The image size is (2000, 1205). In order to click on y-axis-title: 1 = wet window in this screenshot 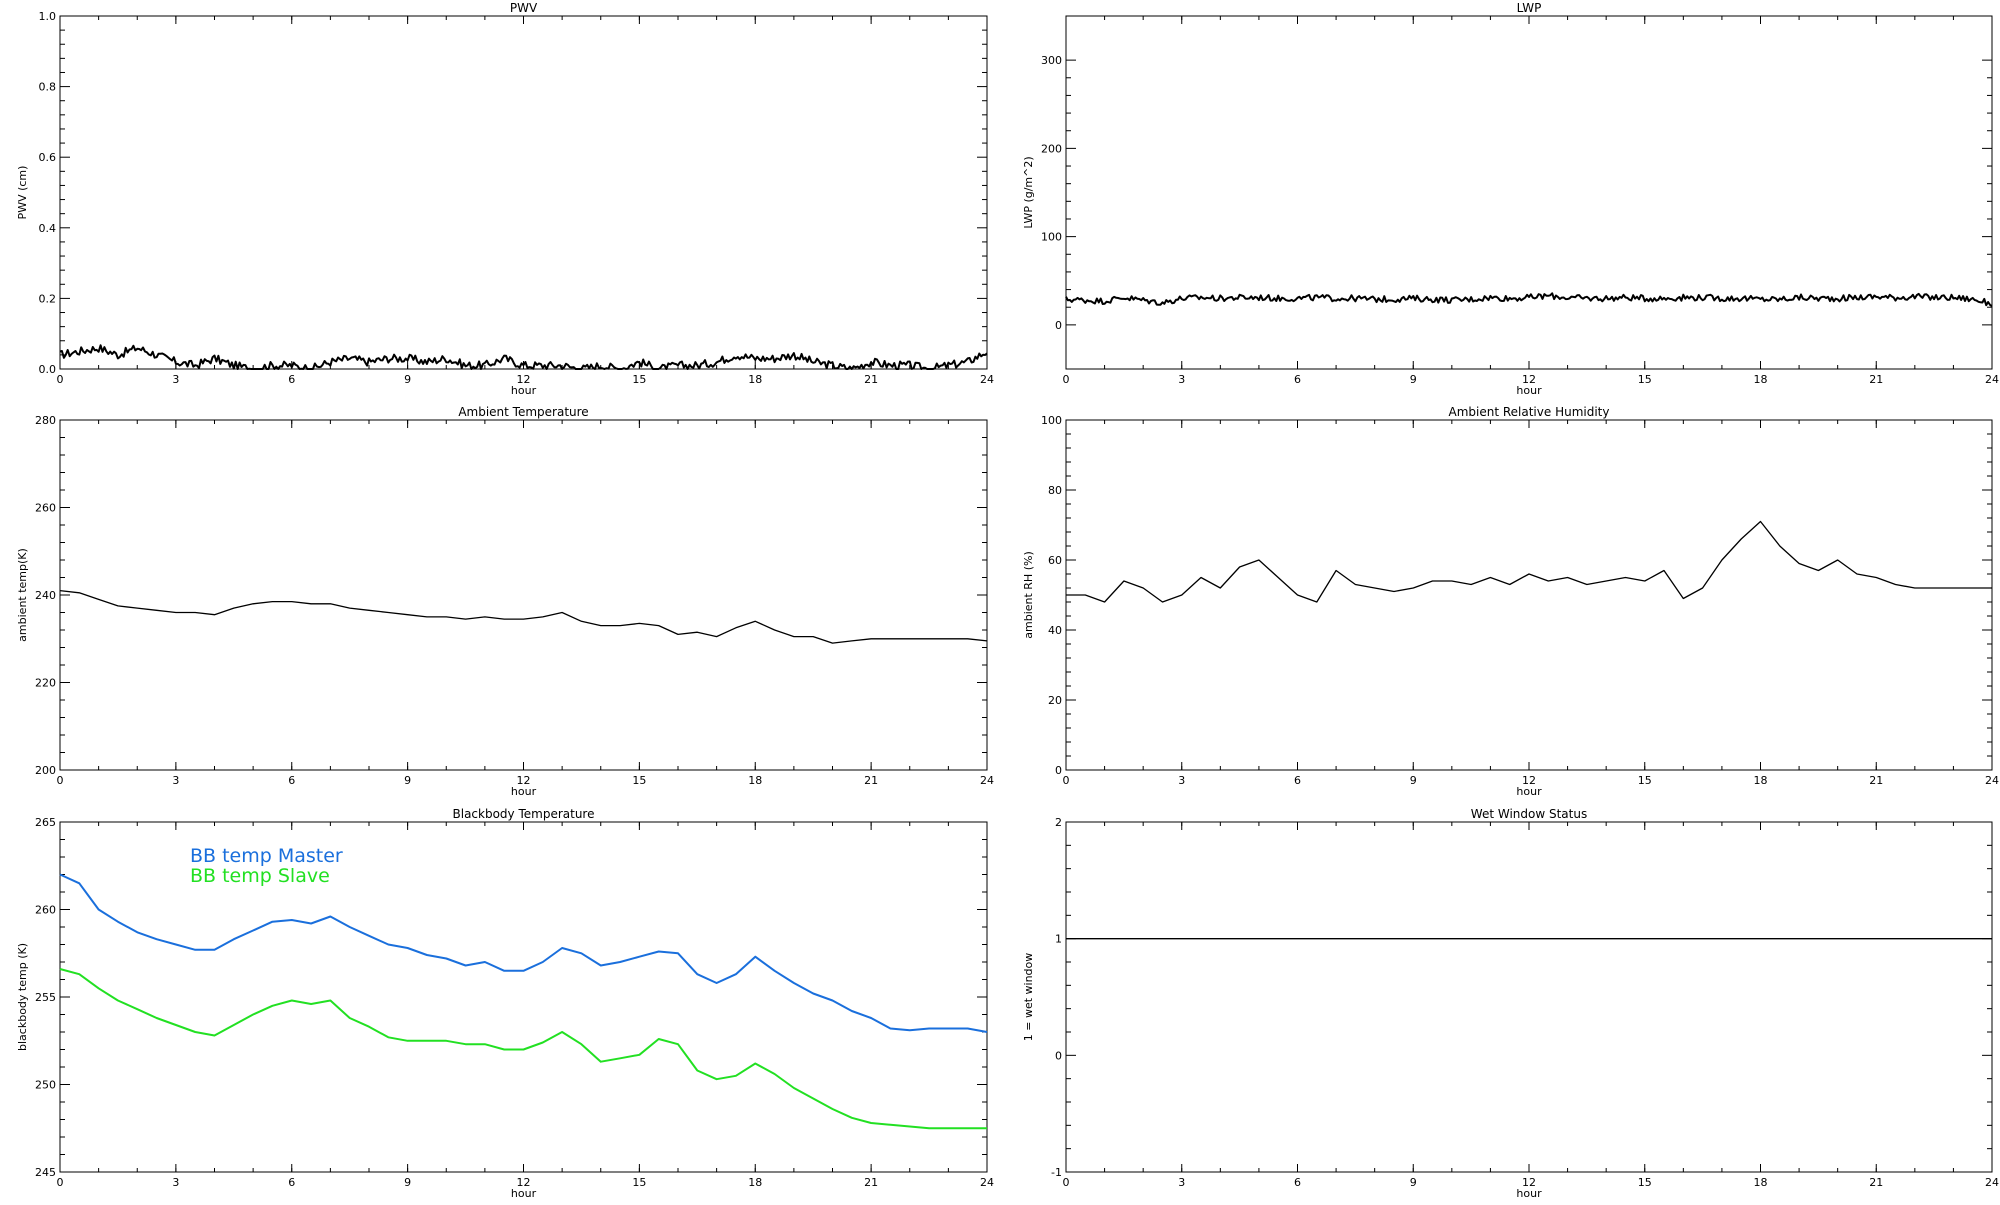, I will do `click(1028, 997)`.